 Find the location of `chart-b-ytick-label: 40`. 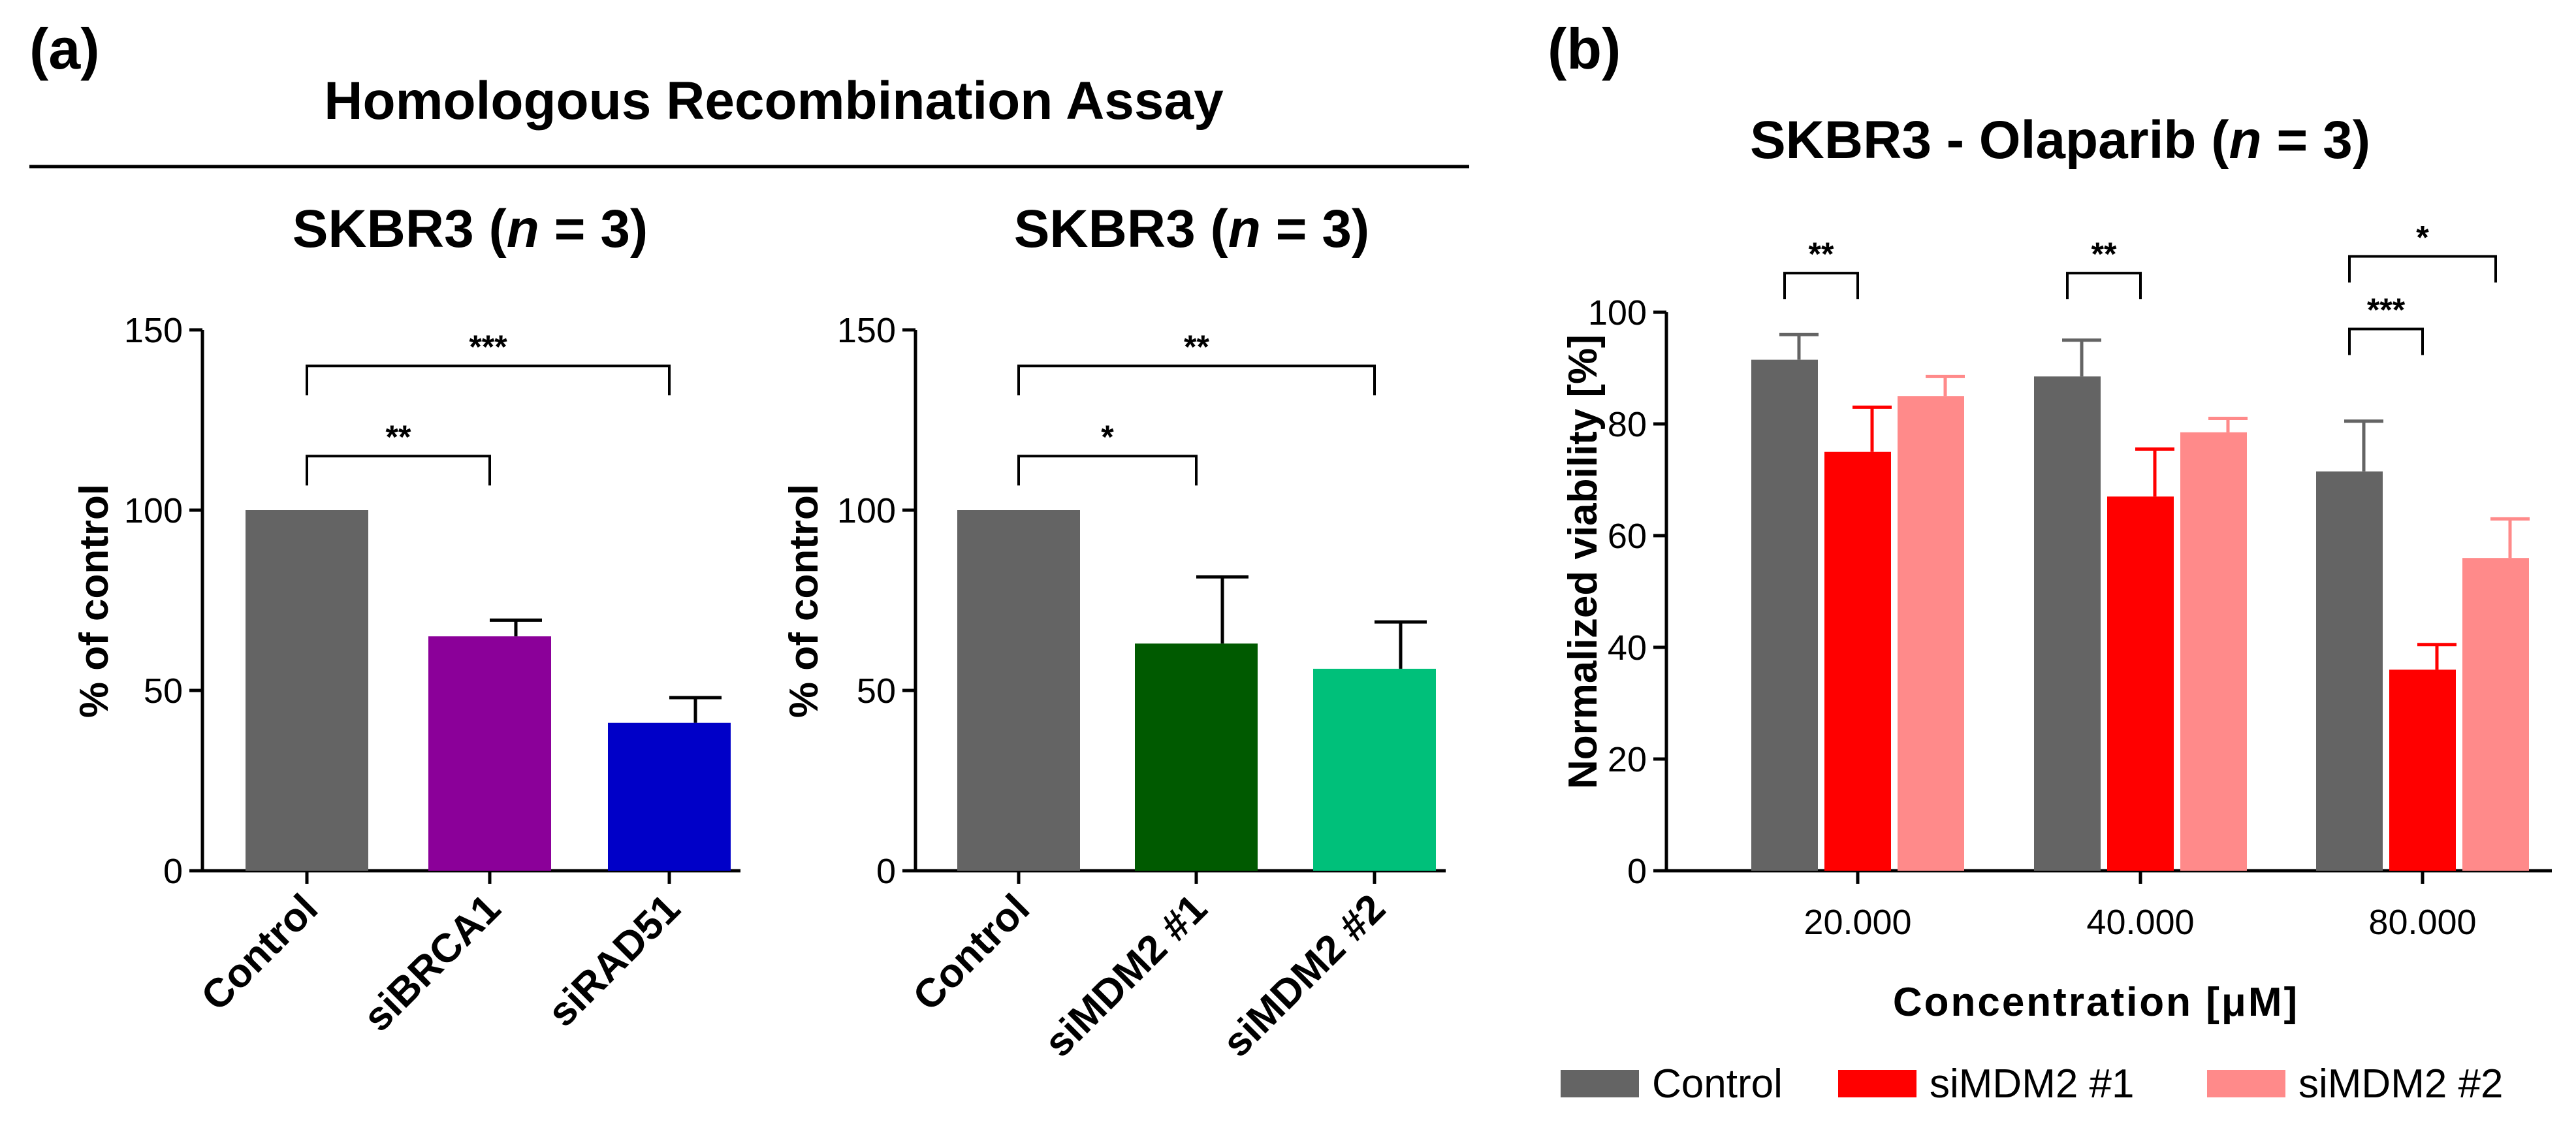

chart-b-ytick-label: 40 is located at coordinates (1628, 648).